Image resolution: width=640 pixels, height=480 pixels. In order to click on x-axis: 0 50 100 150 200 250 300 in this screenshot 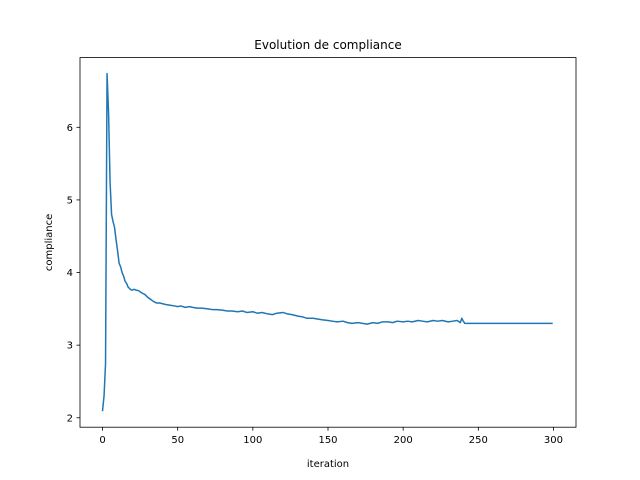, I will do `click(331, 436)`.